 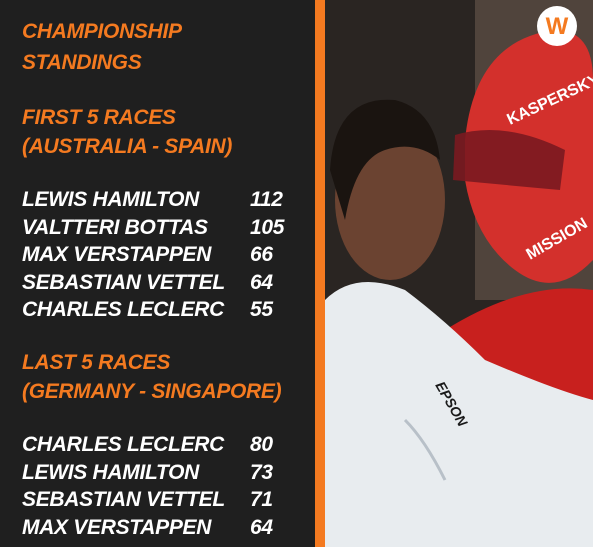 What do you see at coordinates (266, 199) in the screenshot?
I see `driver-points: 112` at bounding box center [266, 199].